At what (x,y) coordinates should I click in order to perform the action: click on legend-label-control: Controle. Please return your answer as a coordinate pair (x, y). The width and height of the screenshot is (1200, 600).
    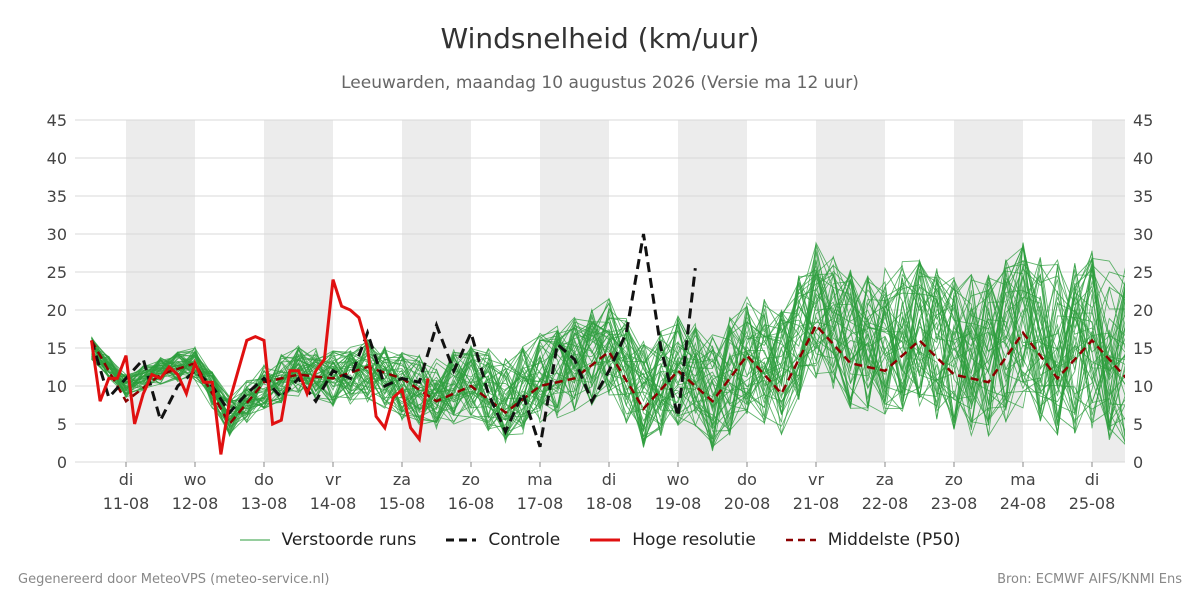
    Looking at the image, I should click on (524, 540).